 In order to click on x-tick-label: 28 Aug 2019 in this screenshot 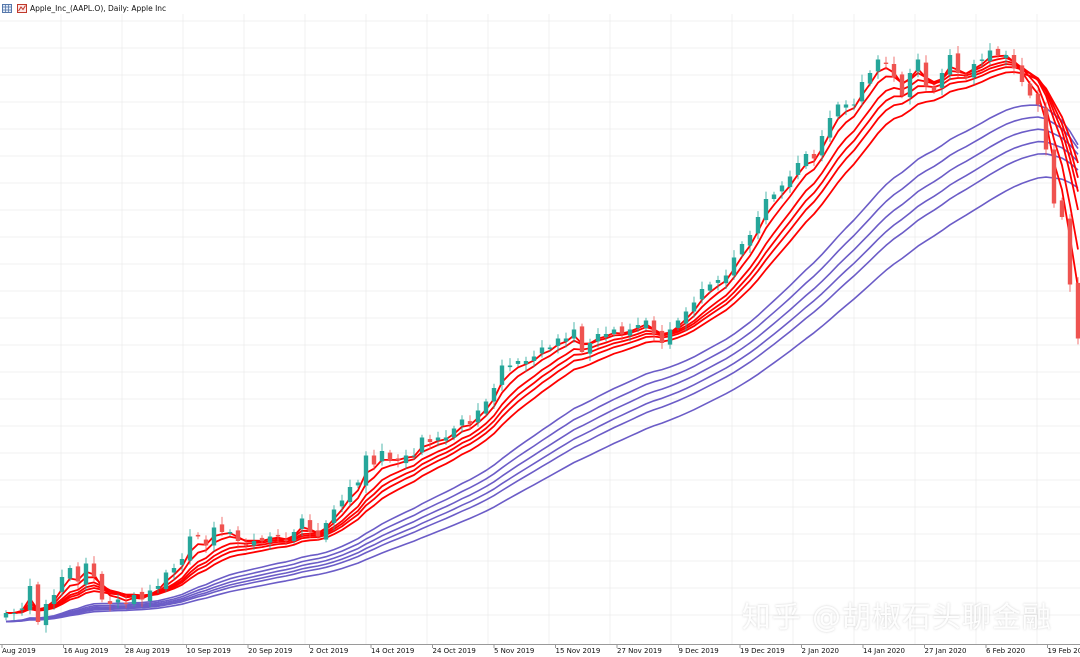, I will do `click(147, 651)`.